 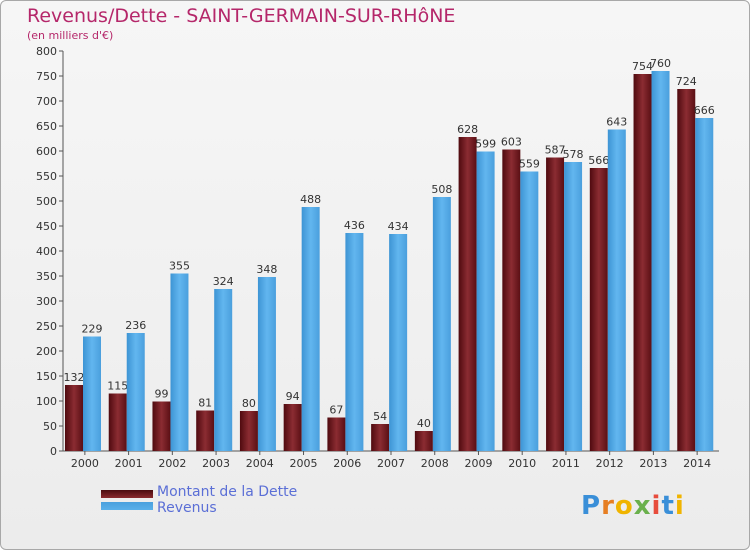 What do you see at coordinates (129, 463) in the screenshot?
I see `x-tick-label: 2001` at bounding box center [129, 463].